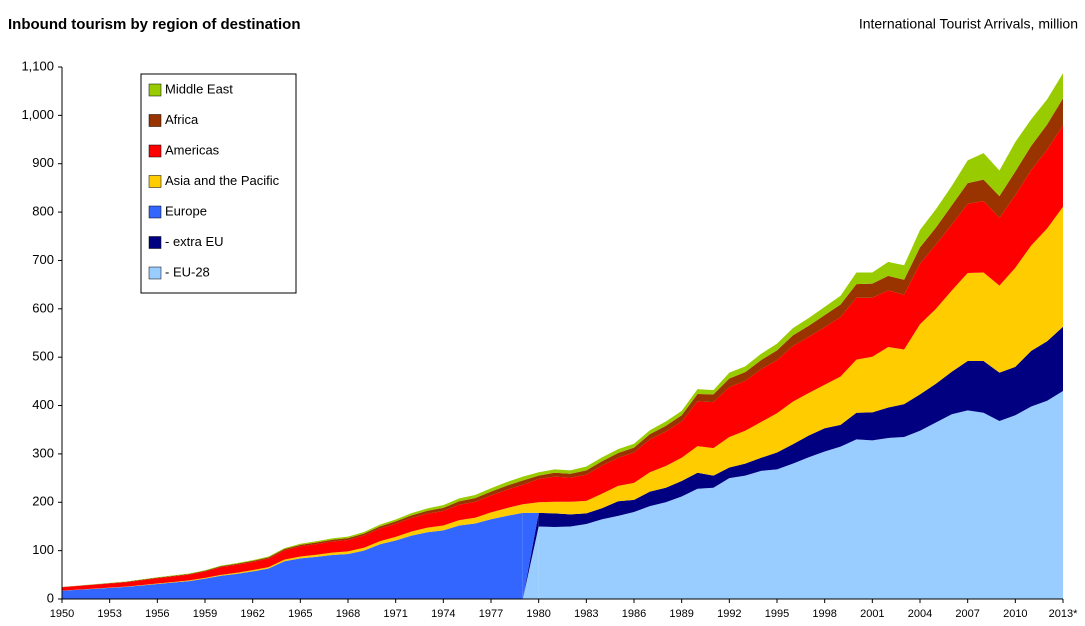 This screenshot has height=626, width=1085. Describe the element at coordinates (50, 597) in the screenshot. I see `y-tick-label: 0` at that location.